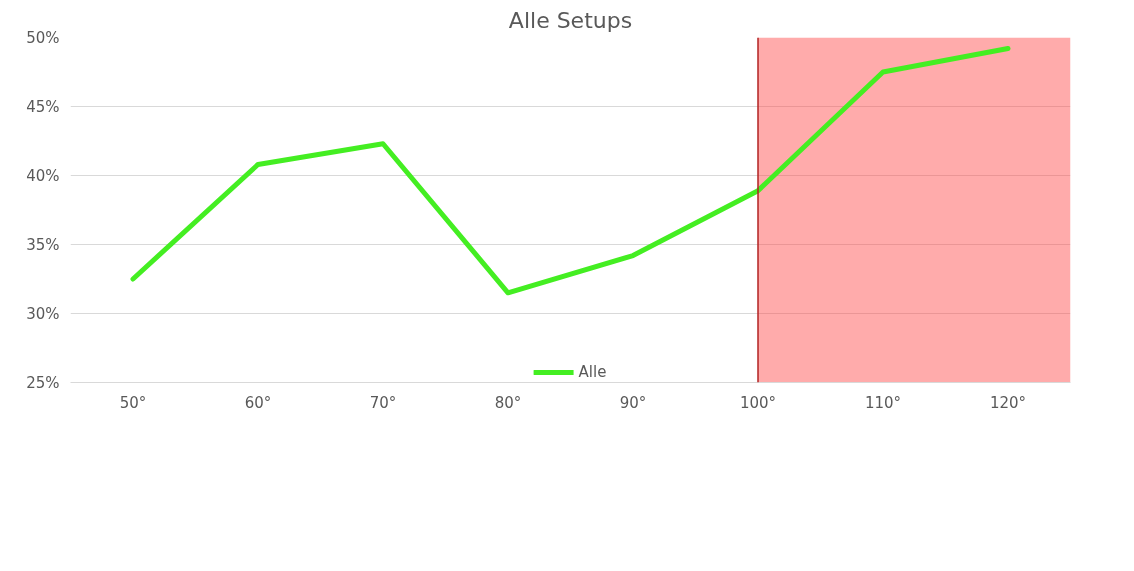 The image size is (1134, 571). Describe the element at coordinates (43, 175) in the screenshot. I see `y-tick-label: 40%` at that location.